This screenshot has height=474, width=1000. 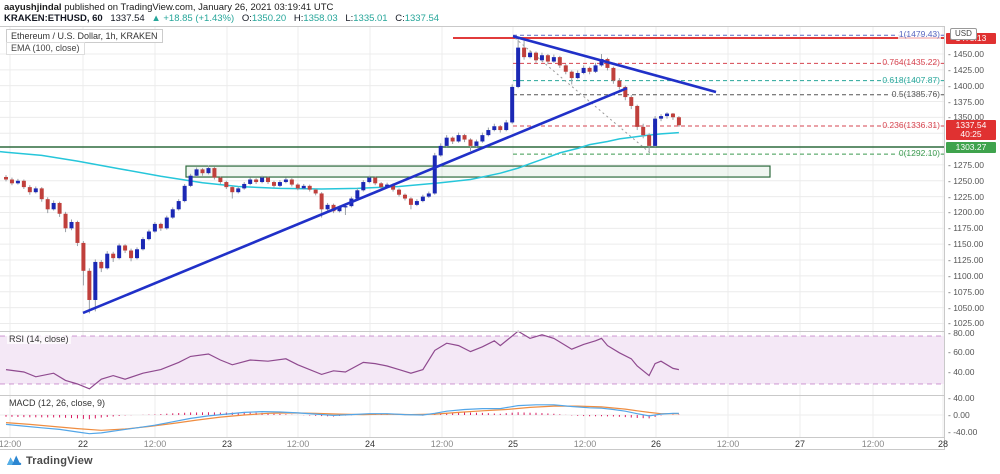 What do you see at coordinates (59, 460) in the screenshot?
I see `tradingview-logo-text: TradingView` at bounding box center [59, 460].